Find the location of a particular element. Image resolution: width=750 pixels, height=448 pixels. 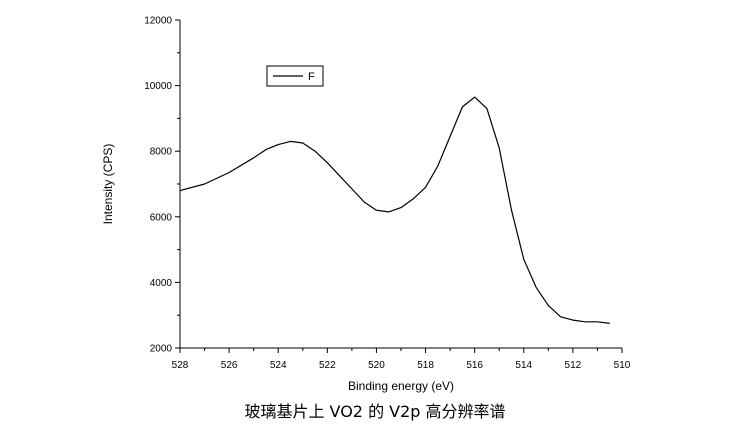

legend-label: F is located at coordinates (311, 77).